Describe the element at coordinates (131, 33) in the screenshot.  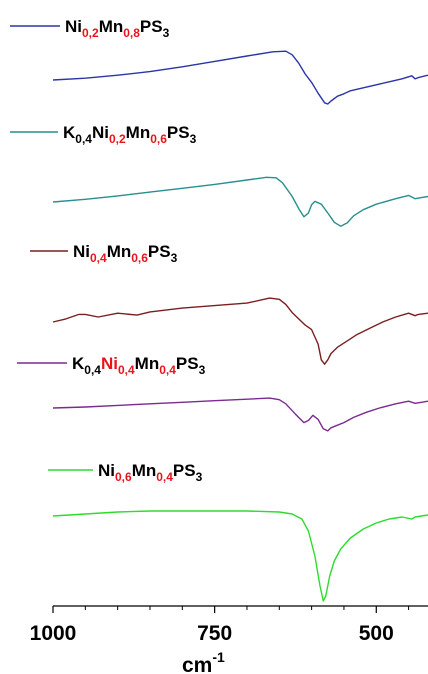
I see `legend-label-part: 0,8` at that location.